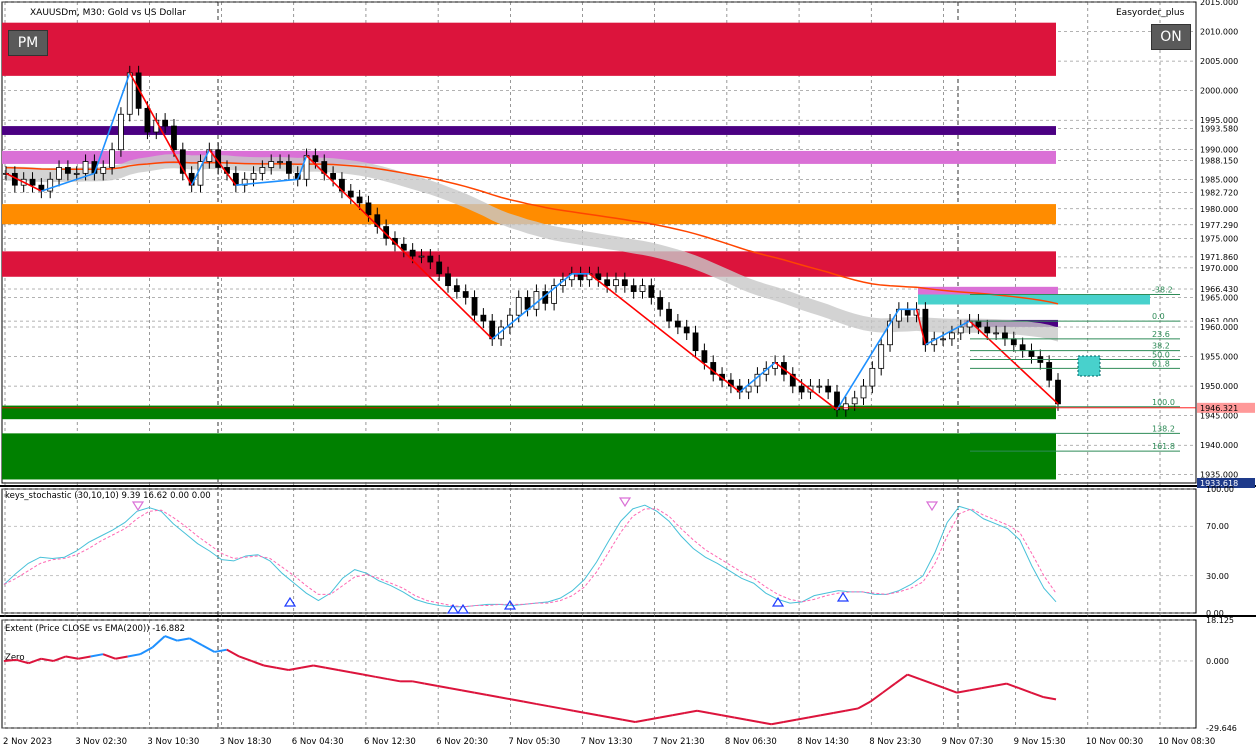 The width and height of the screenshot is (1256, 749). What do you see at coordinates (1220, 620) in the screenshot?
I see `y-tick-label: 18.125` at bounding box center [1220, 620].